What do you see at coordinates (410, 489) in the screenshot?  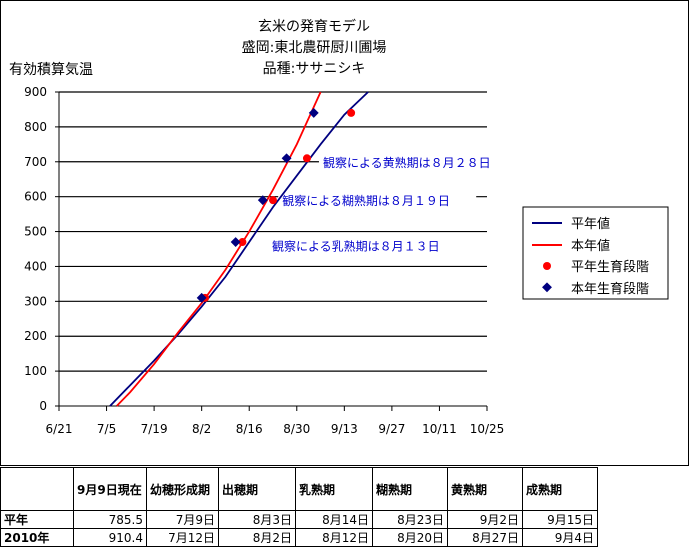 I see `table-header-cell: 糊熟期` at bounding box center [410, 489].